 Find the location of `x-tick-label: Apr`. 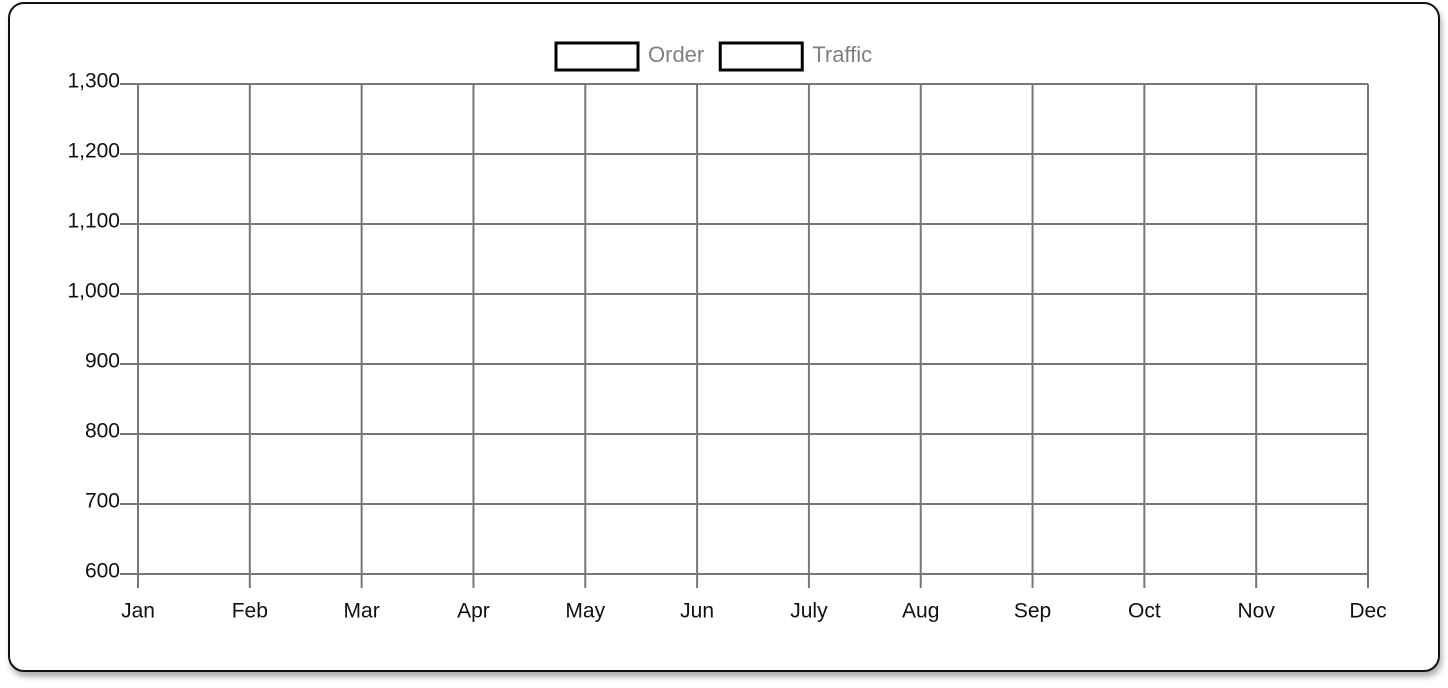

x-tick-label: Apr is located at coordinates (473, 611).